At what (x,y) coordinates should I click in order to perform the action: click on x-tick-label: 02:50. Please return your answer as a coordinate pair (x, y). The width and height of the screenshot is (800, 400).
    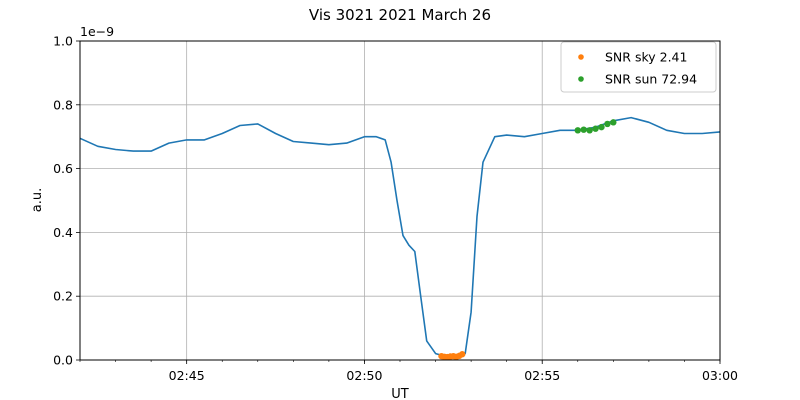
    Looking at the image, I should click on (364, 375).